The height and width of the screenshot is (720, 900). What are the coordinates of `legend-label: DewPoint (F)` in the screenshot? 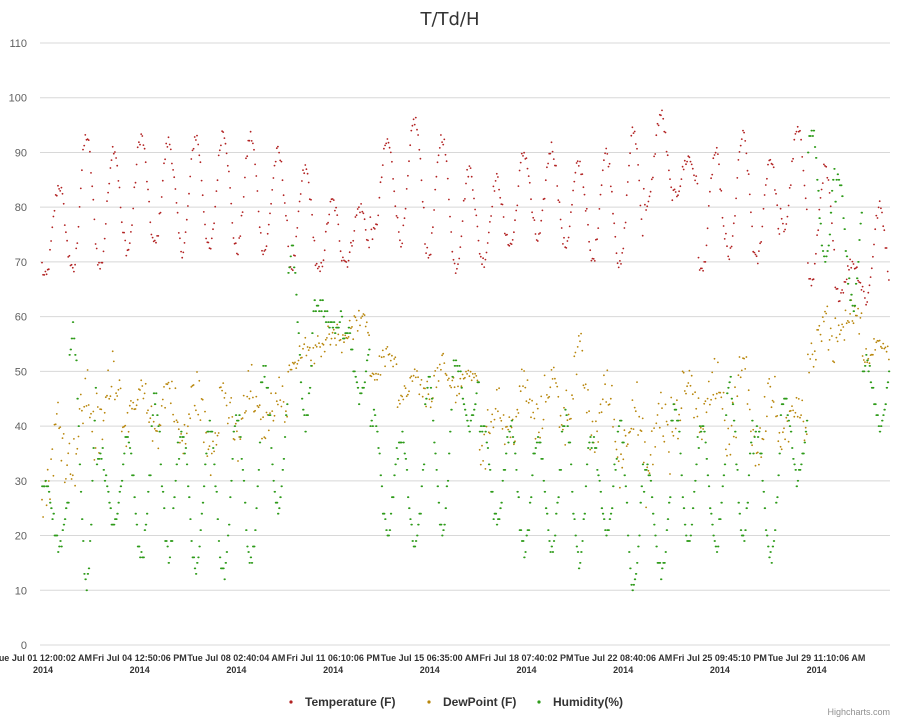 It's located at (479, 702).